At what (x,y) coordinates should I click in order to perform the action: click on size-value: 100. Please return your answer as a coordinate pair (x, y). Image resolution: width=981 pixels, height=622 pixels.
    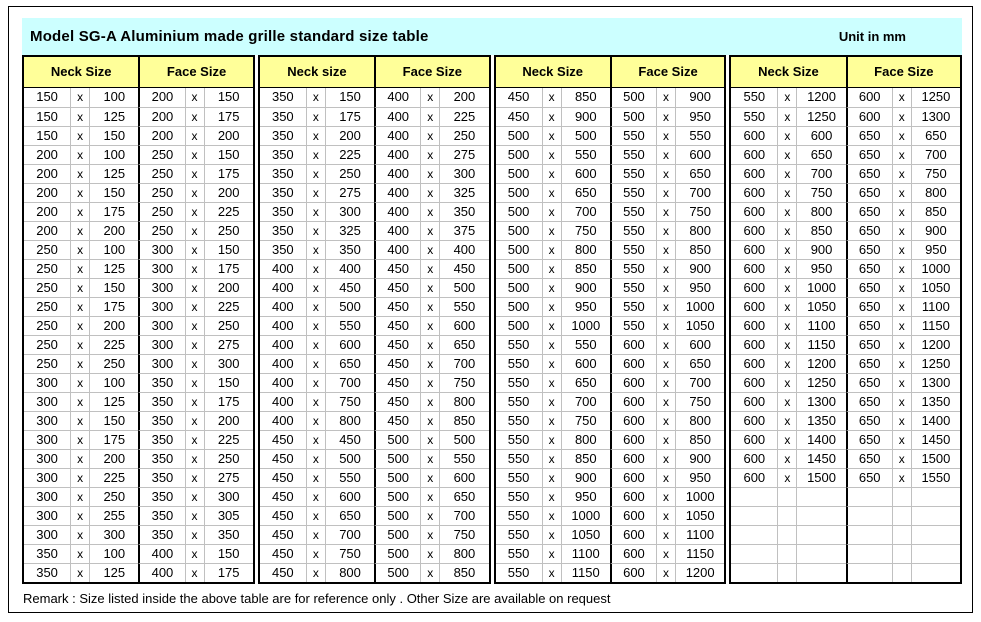
    Looking at the image, I should click on (114, 154).